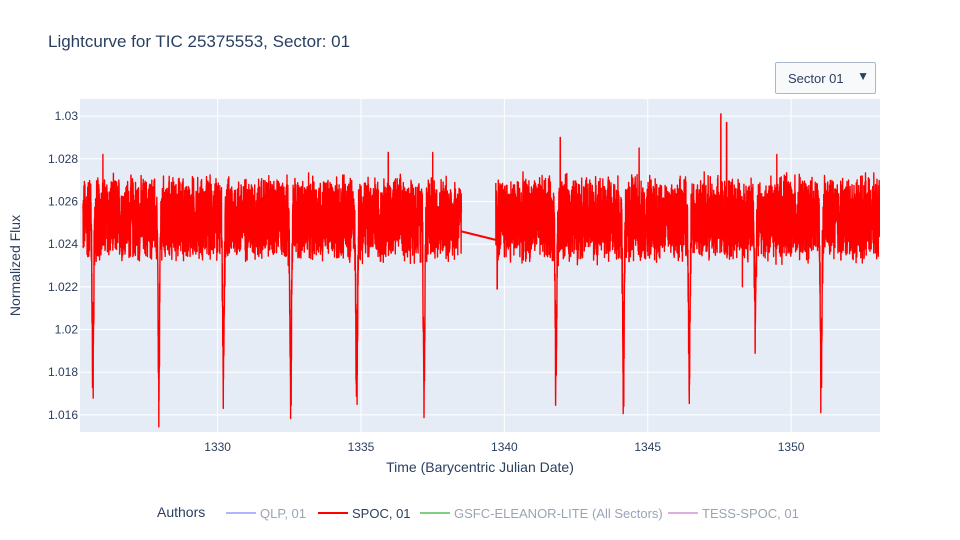  Describe the element at coordinates (816, 78) in the screenshot. I see `sector-dropdown-label: Sector 01` at that location.